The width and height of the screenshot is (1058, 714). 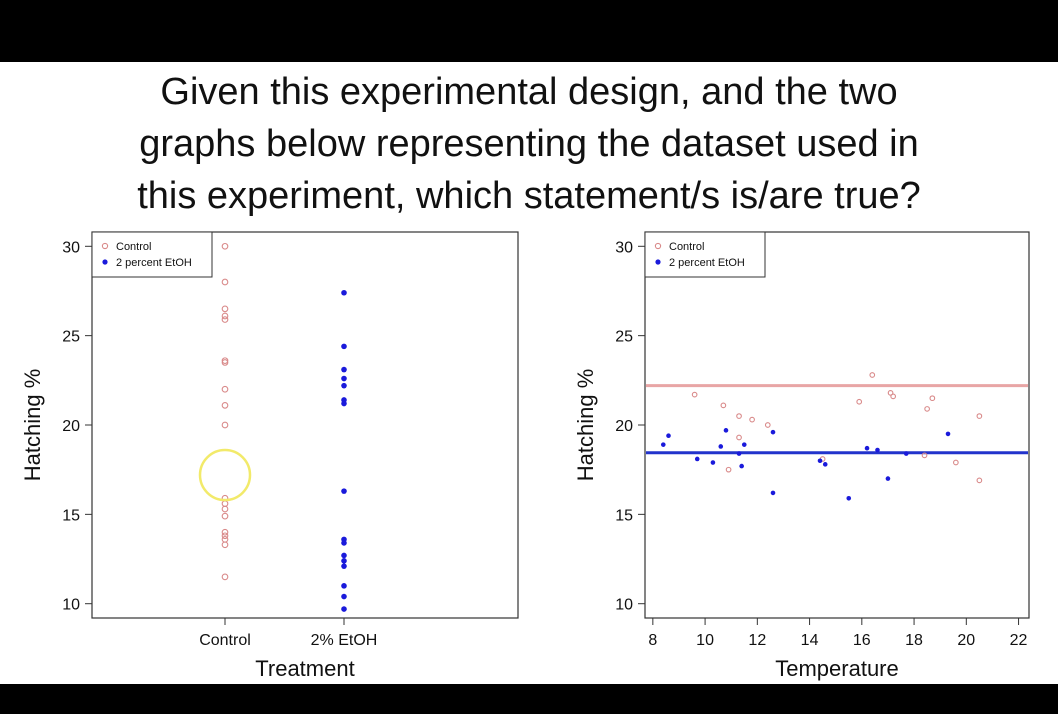 I want to click on x-tick-label: 18, so click(x=914, y=640).